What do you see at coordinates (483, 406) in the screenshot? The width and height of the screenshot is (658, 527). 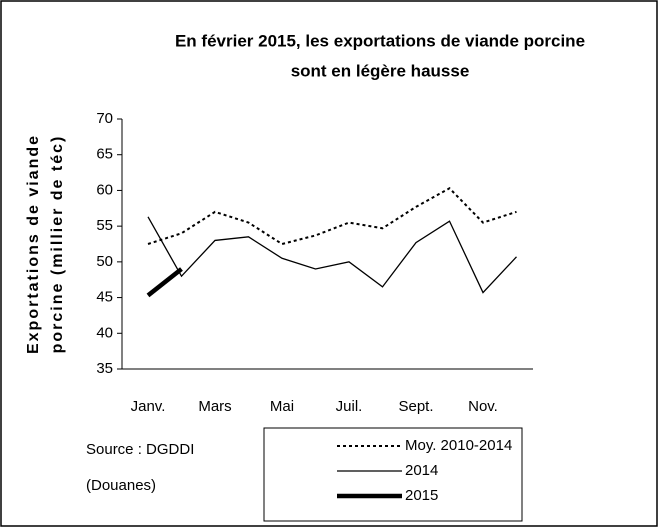 I see `x-tick-label: Nov.` at bounding box center [483, 406].